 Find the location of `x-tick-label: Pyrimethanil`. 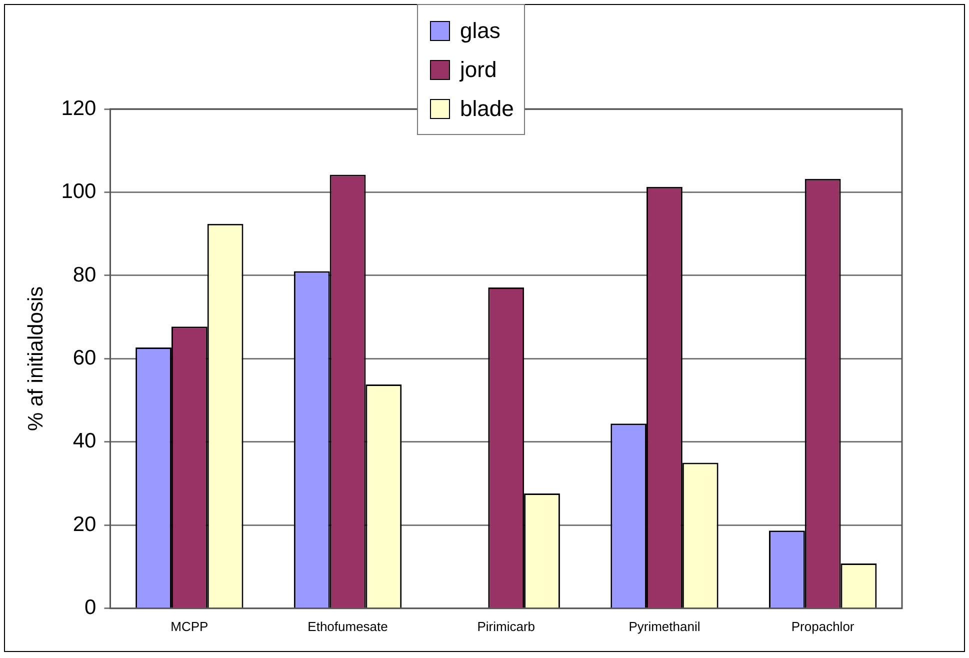

x-tick-label: Pyrimethanil is located at coordinates (664, 626).